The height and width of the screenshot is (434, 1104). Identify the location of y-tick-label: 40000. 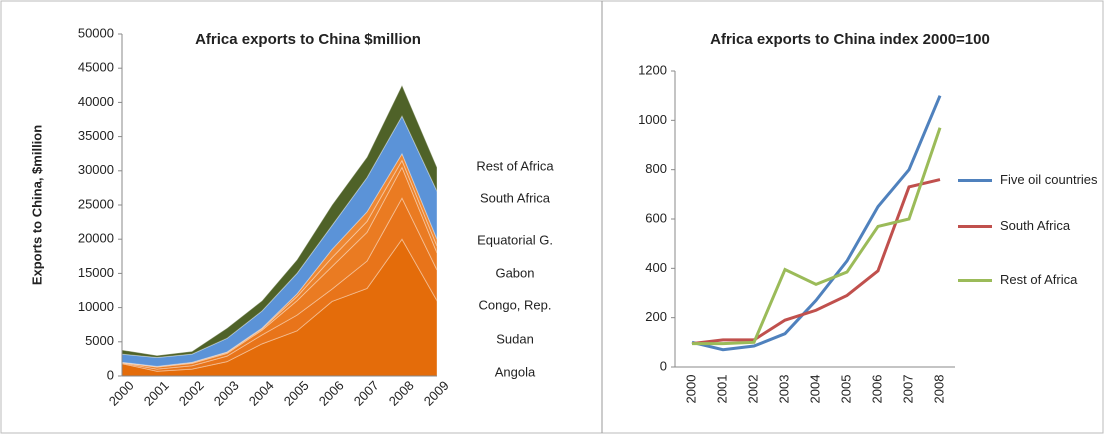
(96, 101).